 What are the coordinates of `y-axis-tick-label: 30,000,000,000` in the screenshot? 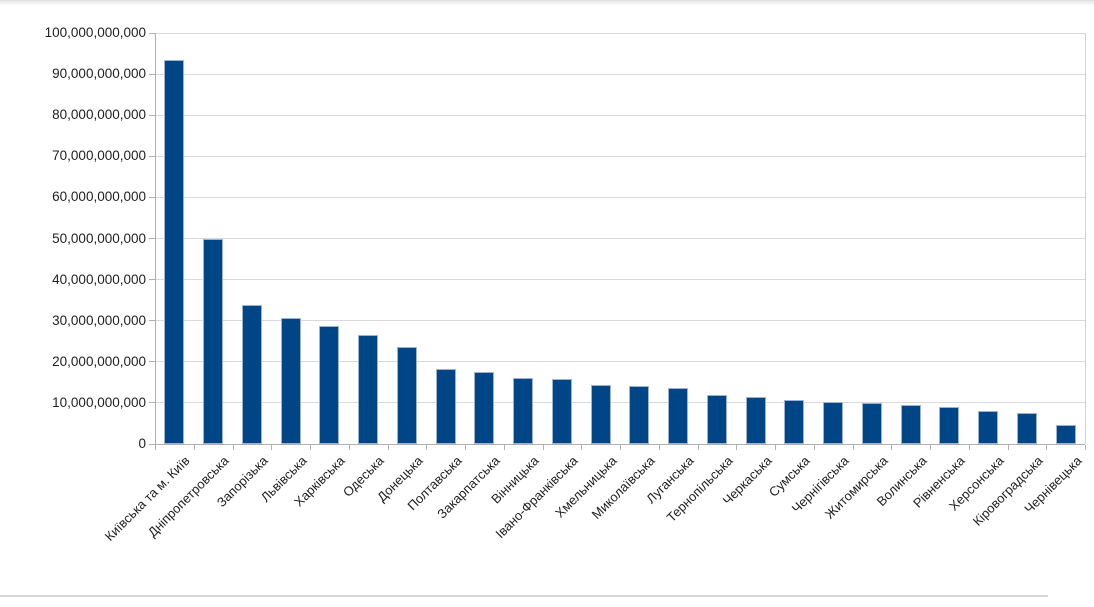 It's located at (99, 320).